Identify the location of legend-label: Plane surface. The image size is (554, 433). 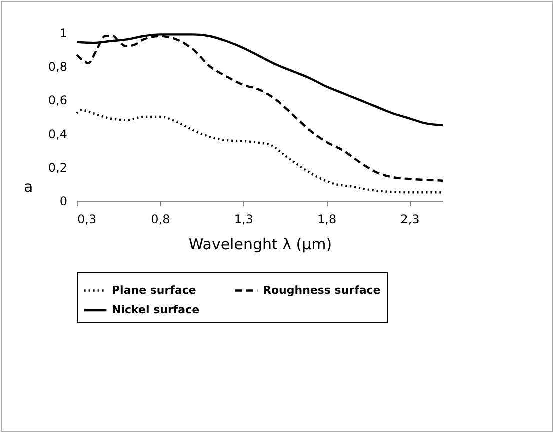
(154, 290).